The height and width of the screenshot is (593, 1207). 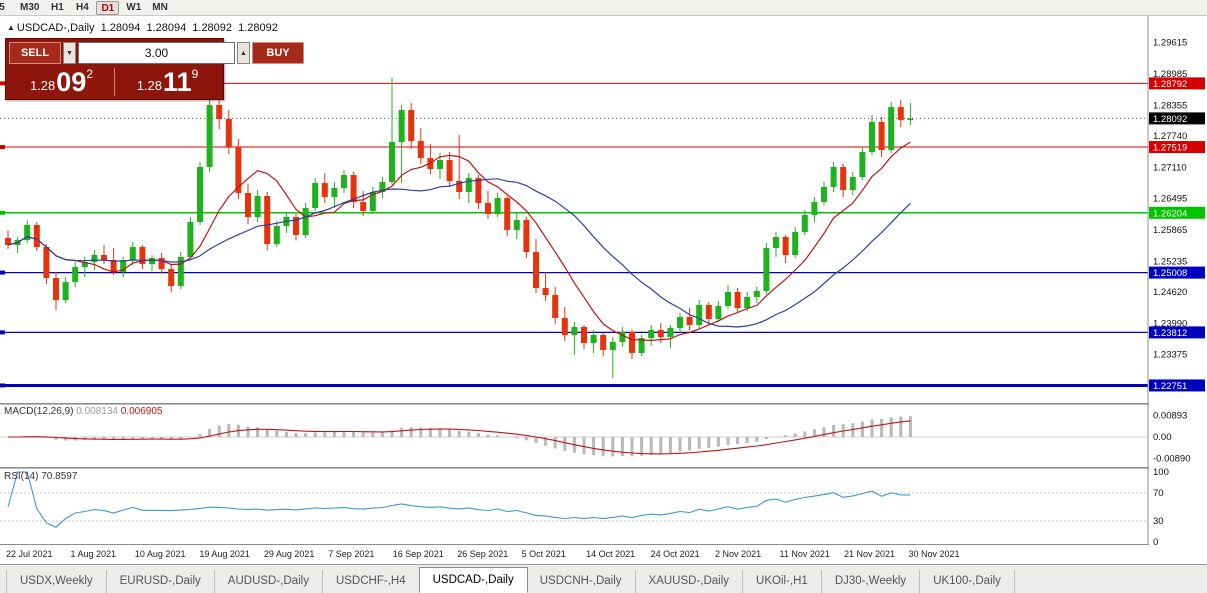 What do you see at coordinates (1170, 354) in the screenshot?
I see `svg-text: 1.23375` at bounding box center [1170, 354].